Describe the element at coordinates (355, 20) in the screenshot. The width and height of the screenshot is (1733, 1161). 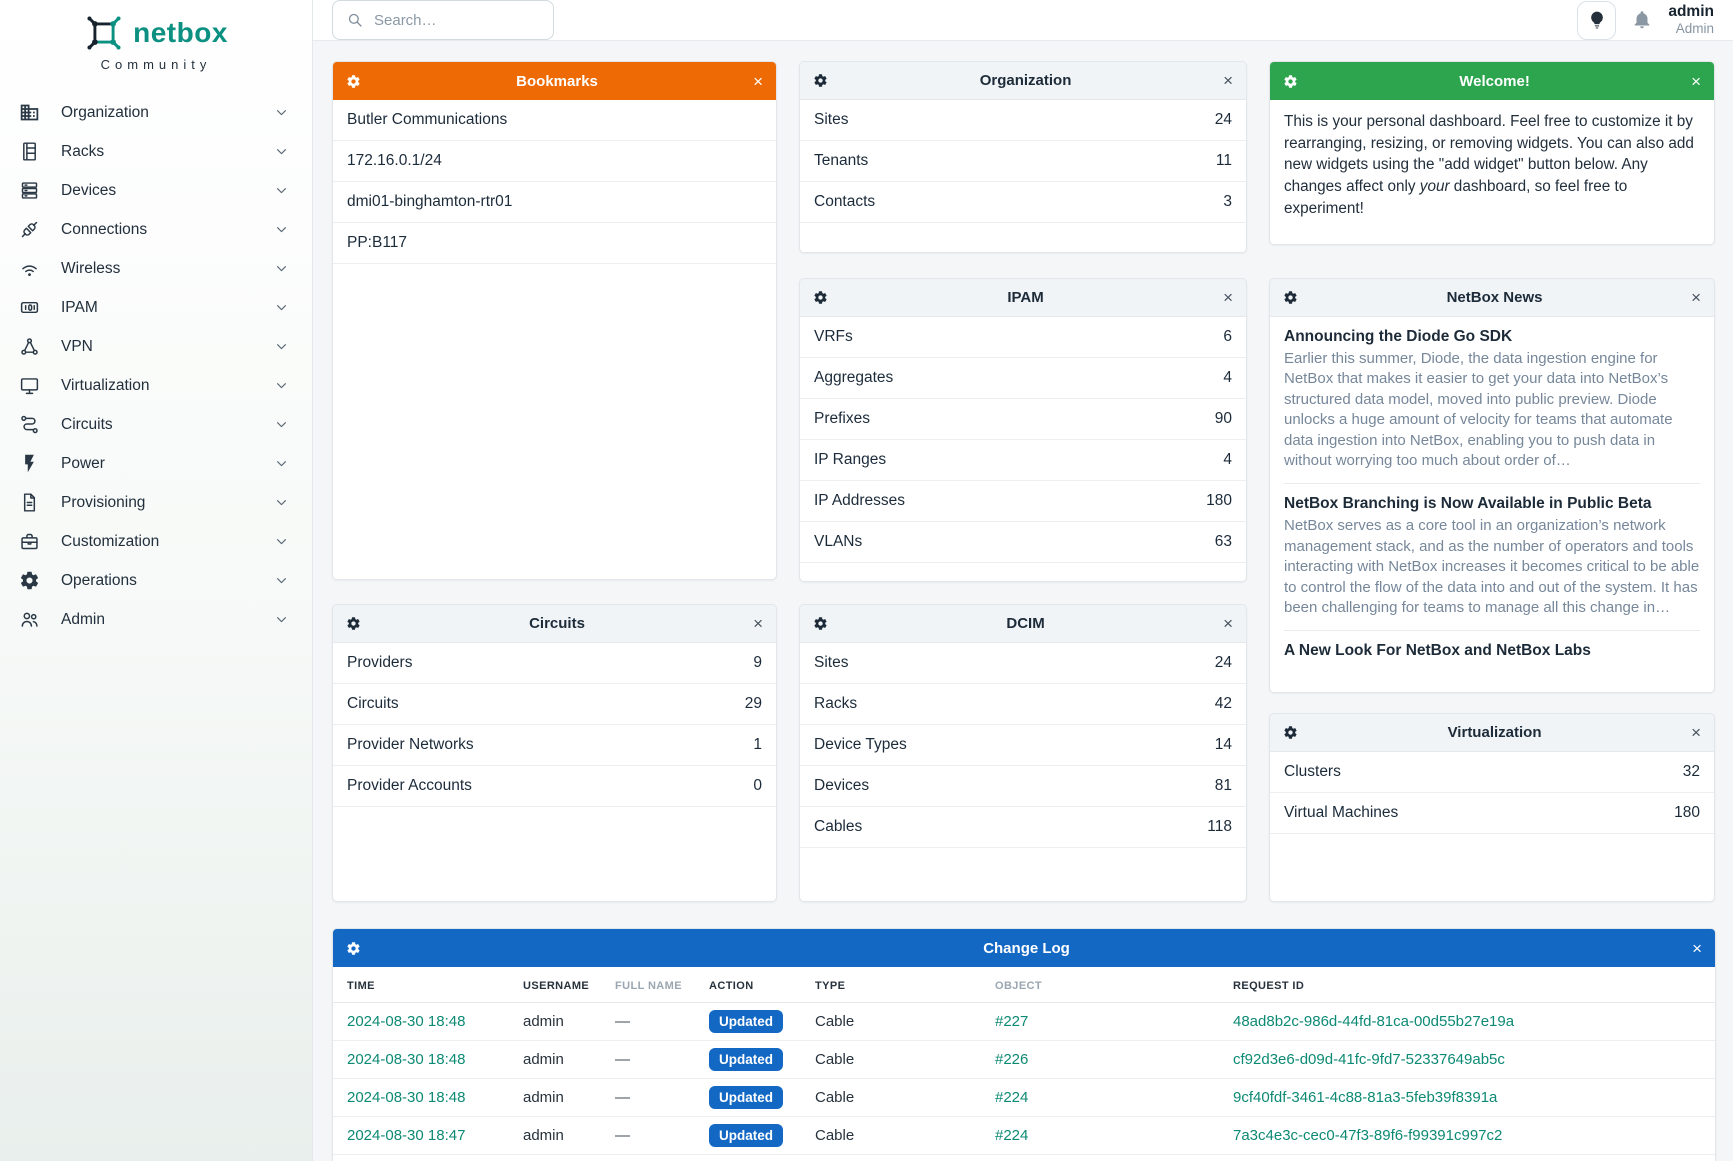
I see `search-icon` at that location.